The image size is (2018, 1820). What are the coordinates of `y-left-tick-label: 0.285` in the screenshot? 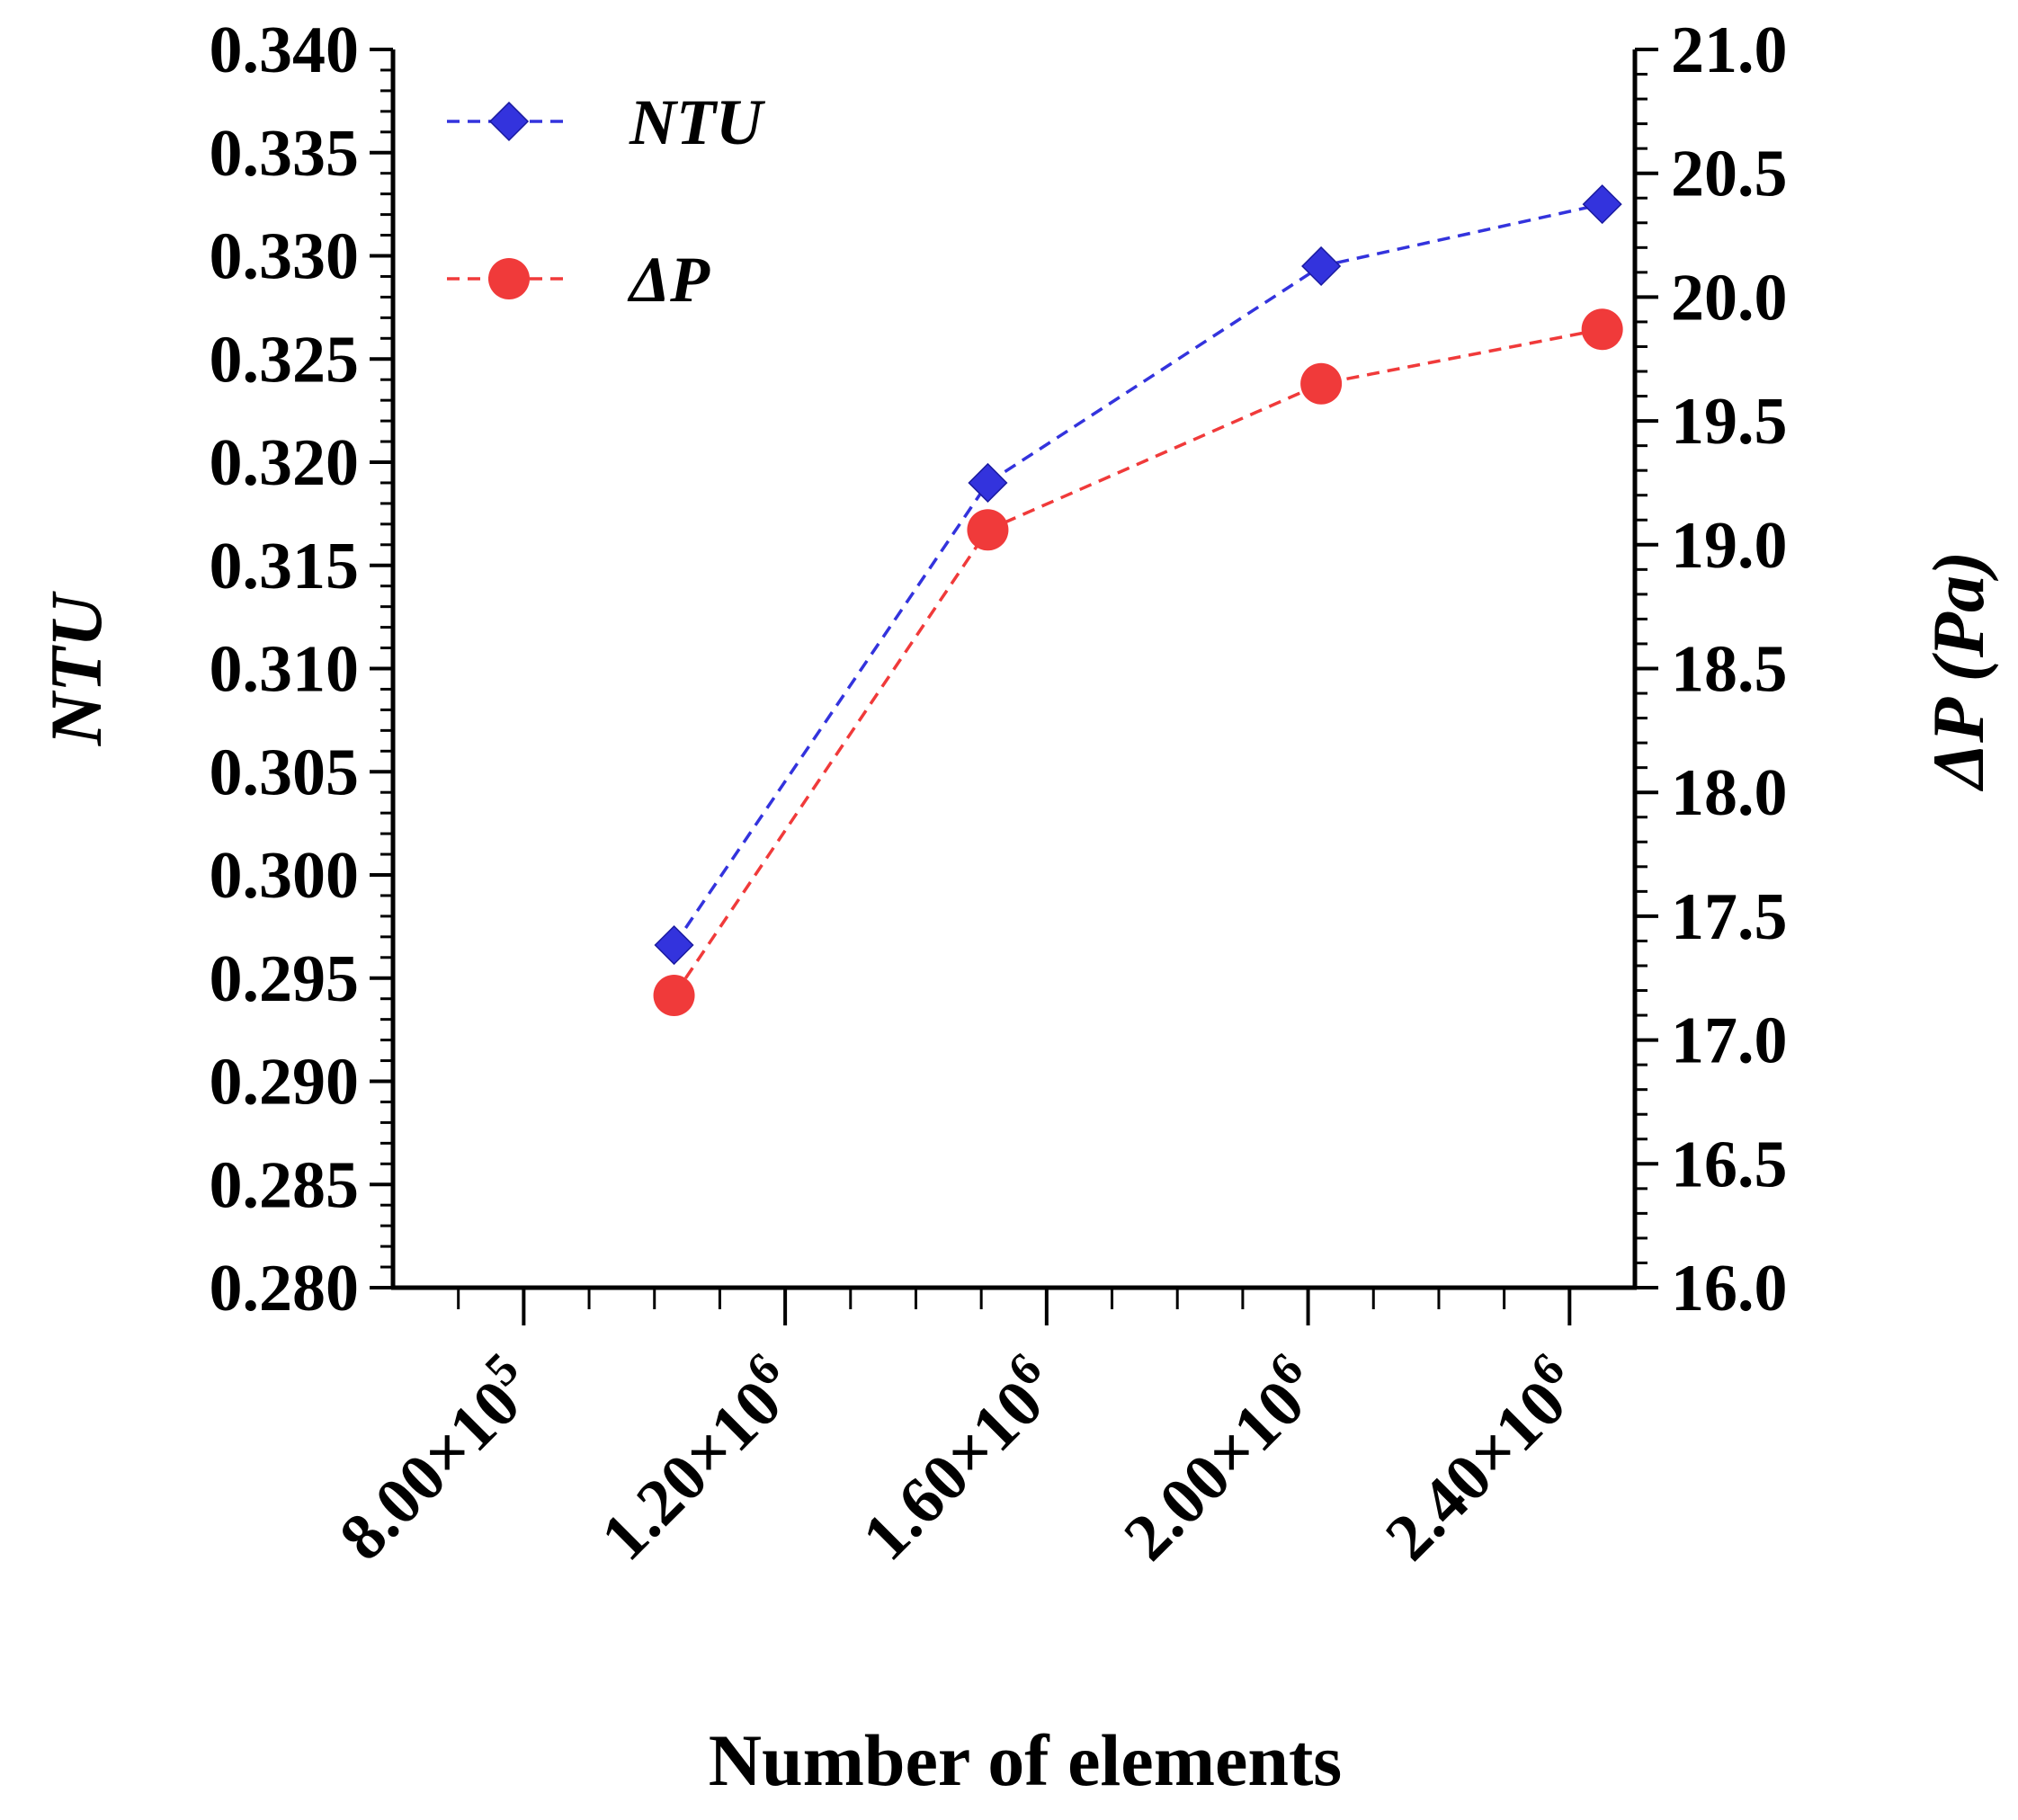 It's located at (285, 1185).